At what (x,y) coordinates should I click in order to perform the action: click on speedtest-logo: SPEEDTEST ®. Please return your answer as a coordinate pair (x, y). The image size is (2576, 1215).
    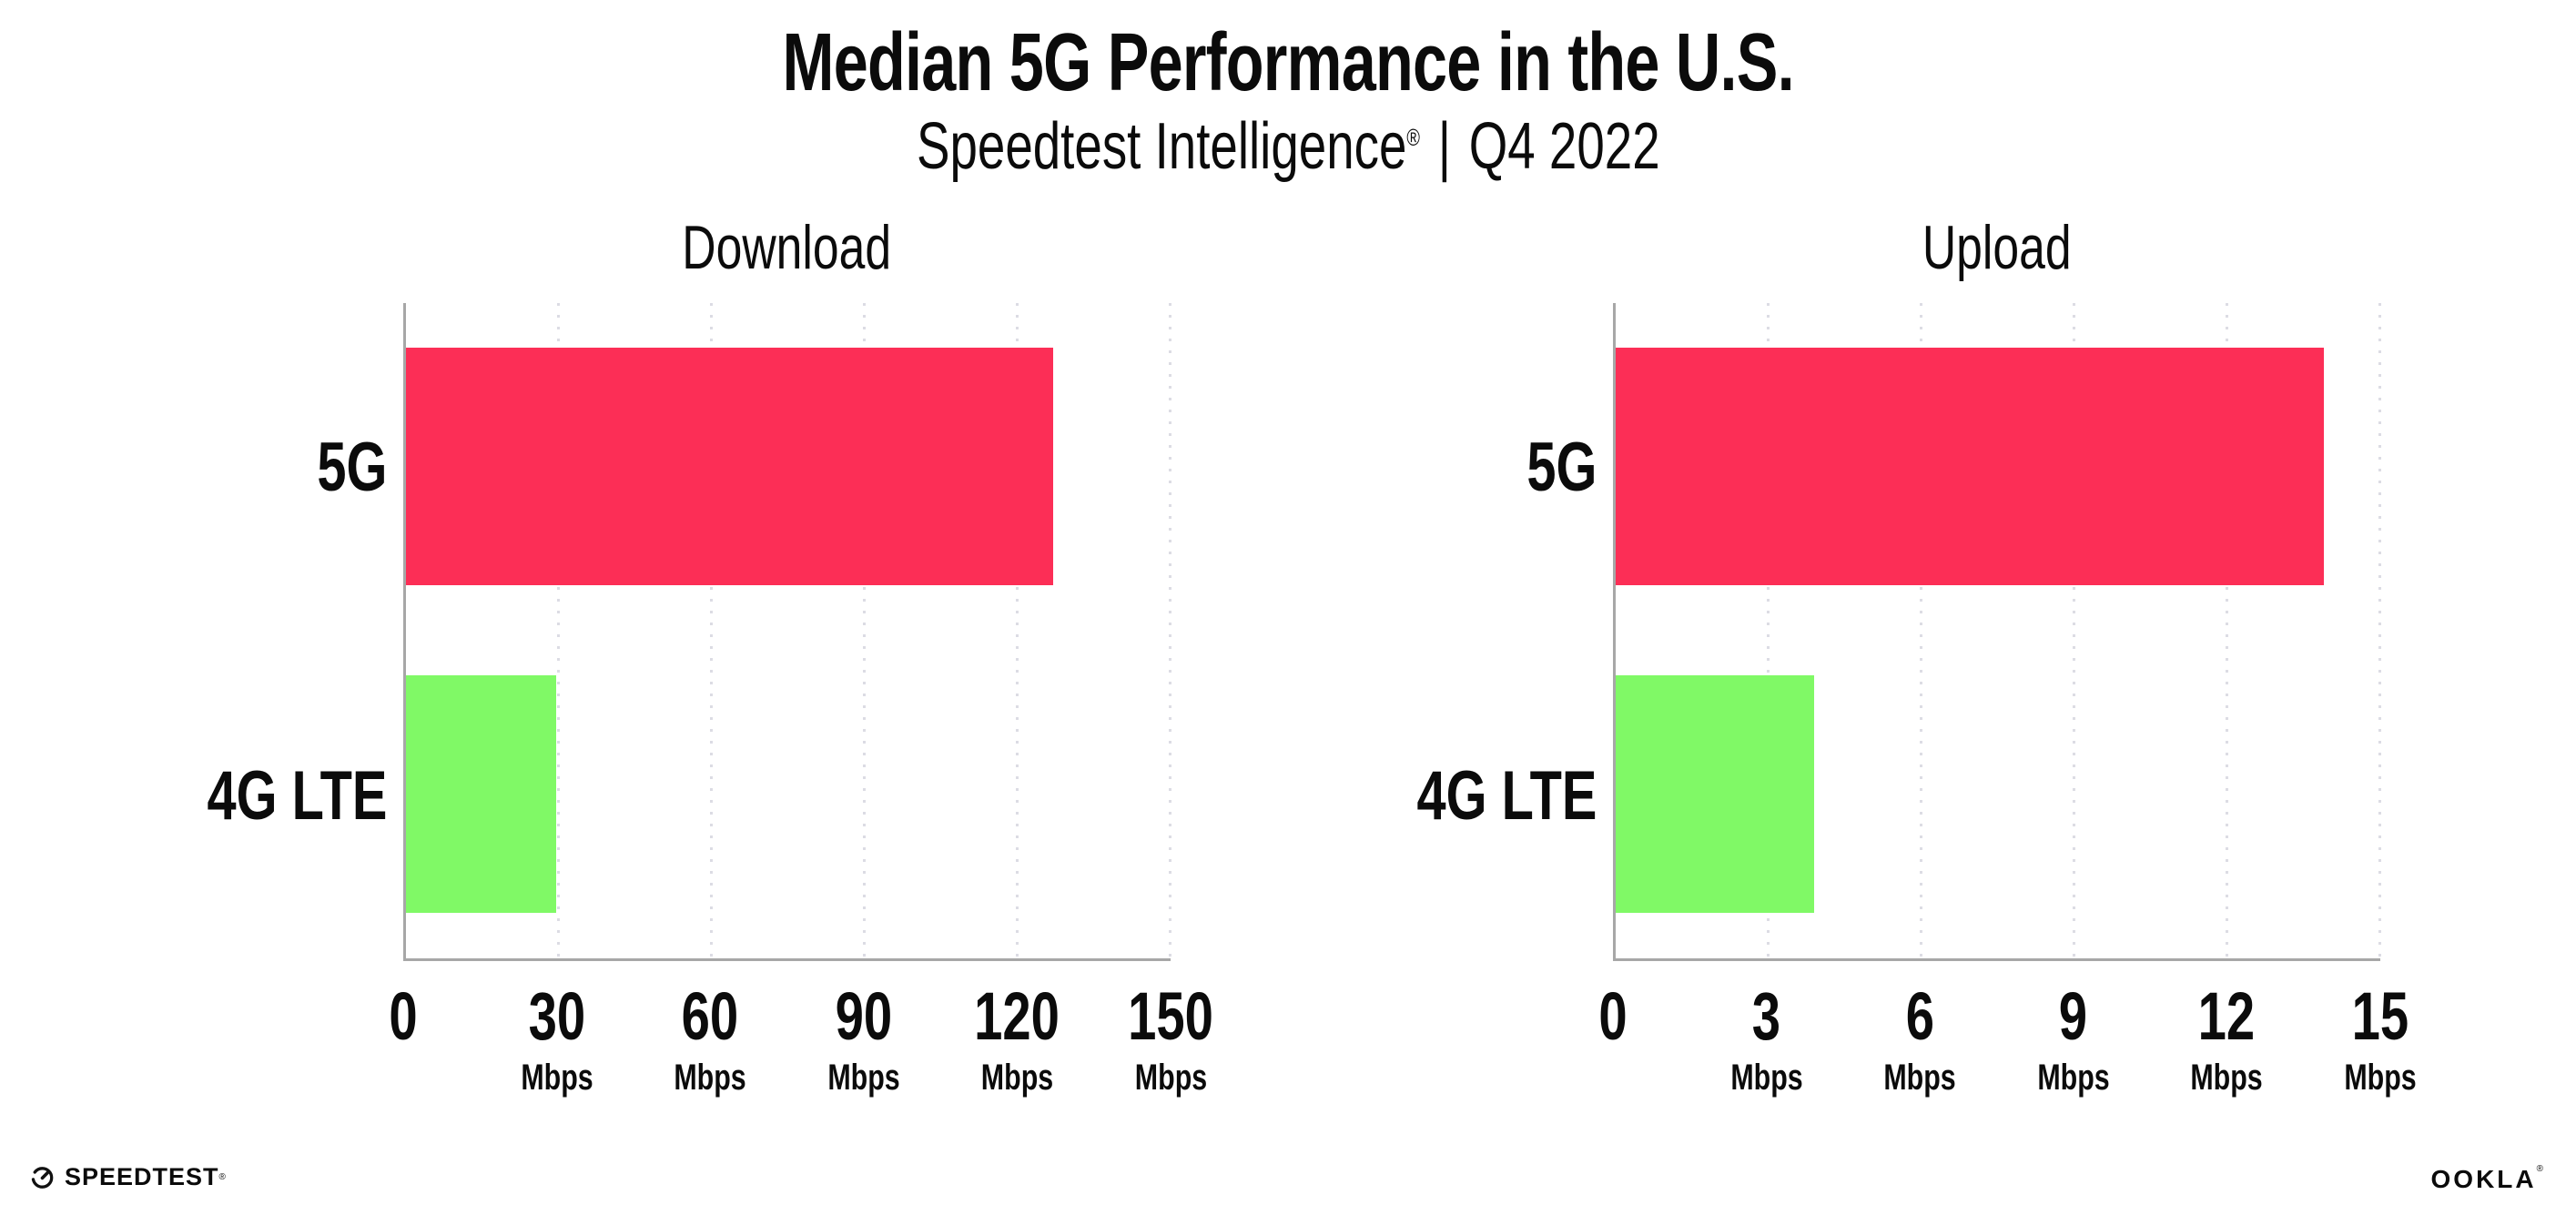
    Looking at the image, I should click on (128, 1177).